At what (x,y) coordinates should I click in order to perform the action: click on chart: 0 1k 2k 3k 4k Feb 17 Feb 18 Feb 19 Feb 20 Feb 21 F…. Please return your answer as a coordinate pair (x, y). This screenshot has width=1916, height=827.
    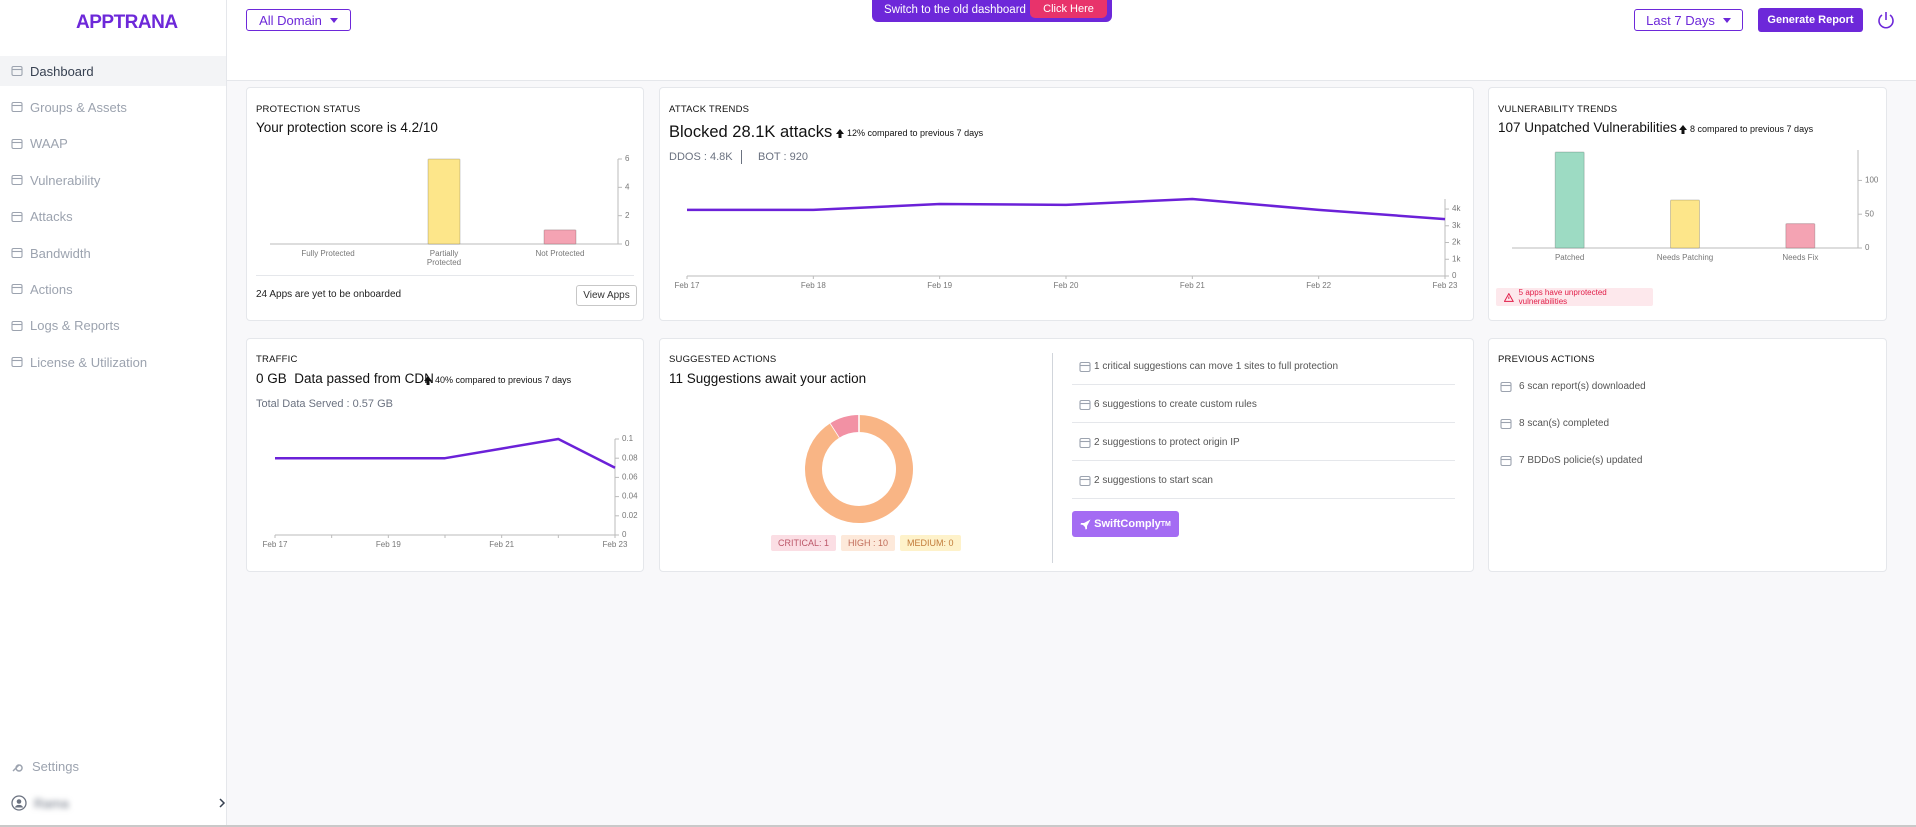
    Looking at the image, I should click on (1068, 243).